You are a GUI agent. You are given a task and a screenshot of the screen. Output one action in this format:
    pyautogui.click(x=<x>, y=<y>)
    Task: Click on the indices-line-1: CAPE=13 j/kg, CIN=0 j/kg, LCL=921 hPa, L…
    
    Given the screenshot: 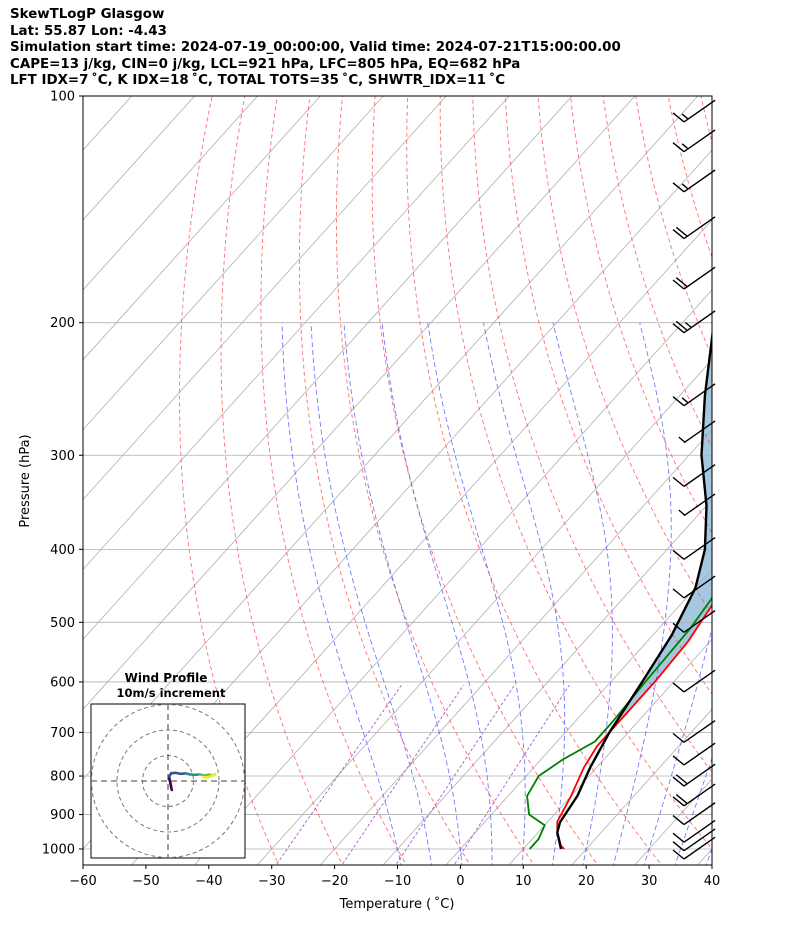 What is the action you would take?
    pyautogui.click(x=265, y=64)
    